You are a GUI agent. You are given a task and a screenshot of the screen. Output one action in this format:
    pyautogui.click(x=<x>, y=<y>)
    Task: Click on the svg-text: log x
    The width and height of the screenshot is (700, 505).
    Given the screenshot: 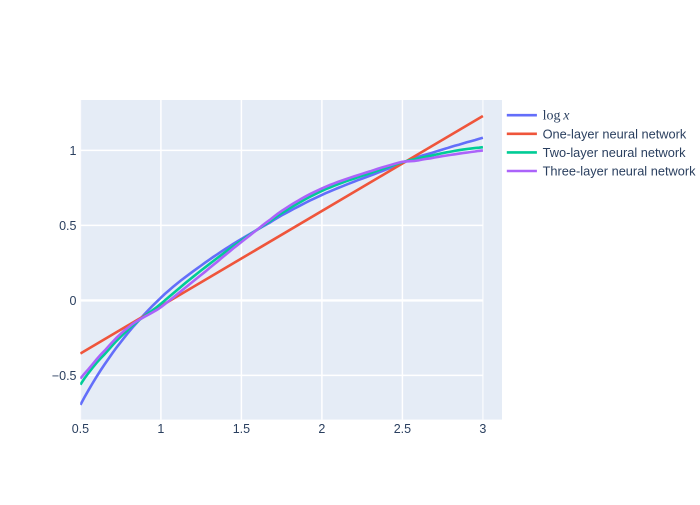 What is the action you would take?
    pyautogui.click(x=557, y=116)
    